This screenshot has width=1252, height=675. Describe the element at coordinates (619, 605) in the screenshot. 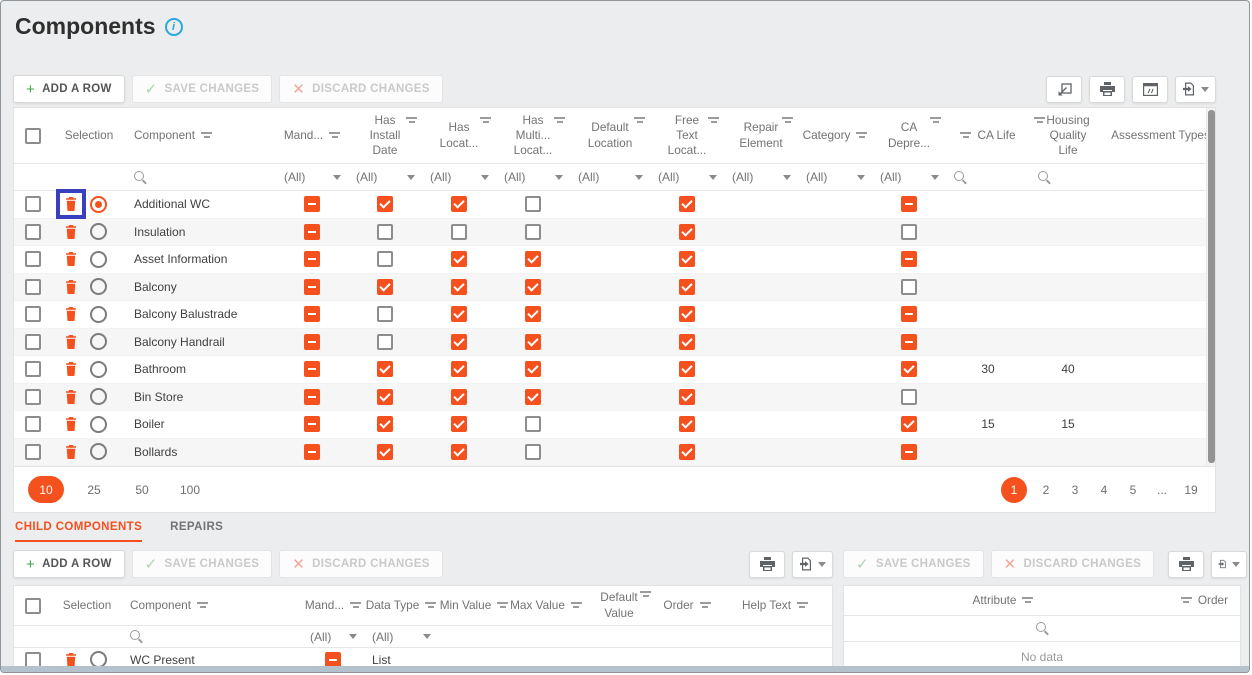

I see `column-header-default-value: Default Value` at that location.